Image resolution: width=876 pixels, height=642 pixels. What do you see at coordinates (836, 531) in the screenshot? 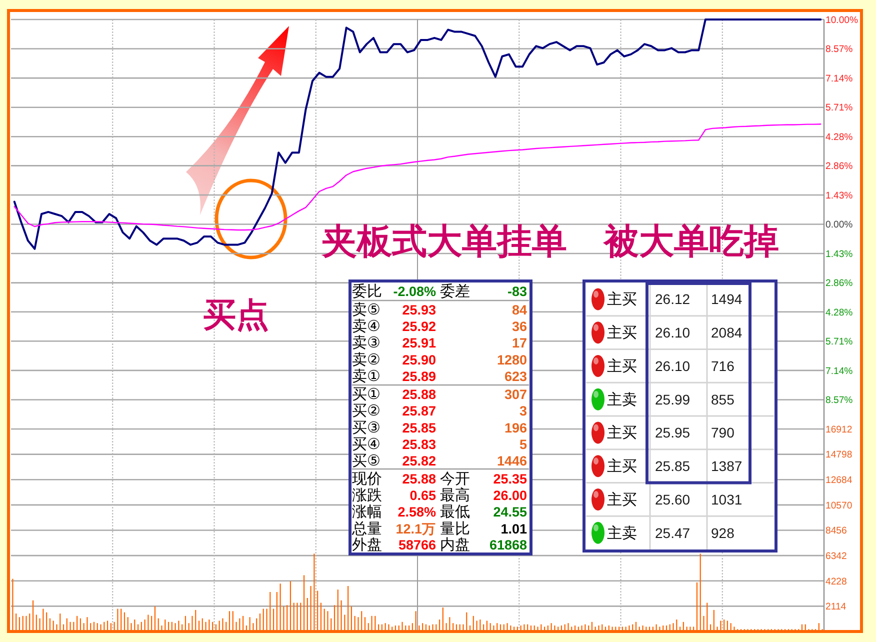
I see `y-tick-label: 8456` at bounding box center [836, 531].